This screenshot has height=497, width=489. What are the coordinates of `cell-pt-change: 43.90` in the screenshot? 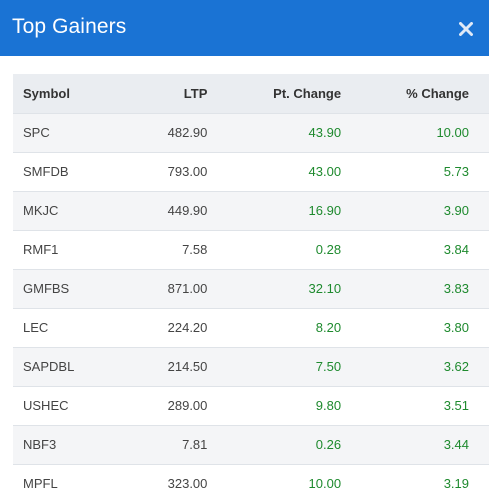 It's located at (325, 132).